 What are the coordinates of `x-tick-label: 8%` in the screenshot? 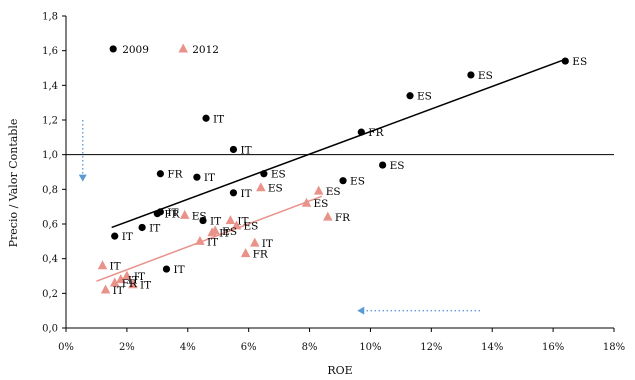 It's located at (310, 347).